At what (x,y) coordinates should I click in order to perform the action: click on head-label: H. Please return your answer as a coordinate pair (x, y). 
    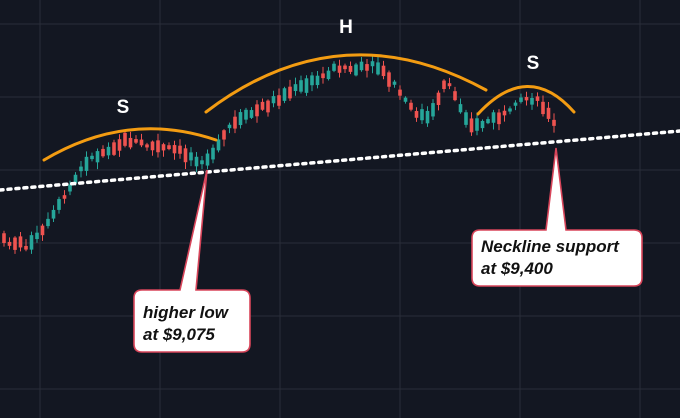
    Looking at the image, I should click on (346, 27).